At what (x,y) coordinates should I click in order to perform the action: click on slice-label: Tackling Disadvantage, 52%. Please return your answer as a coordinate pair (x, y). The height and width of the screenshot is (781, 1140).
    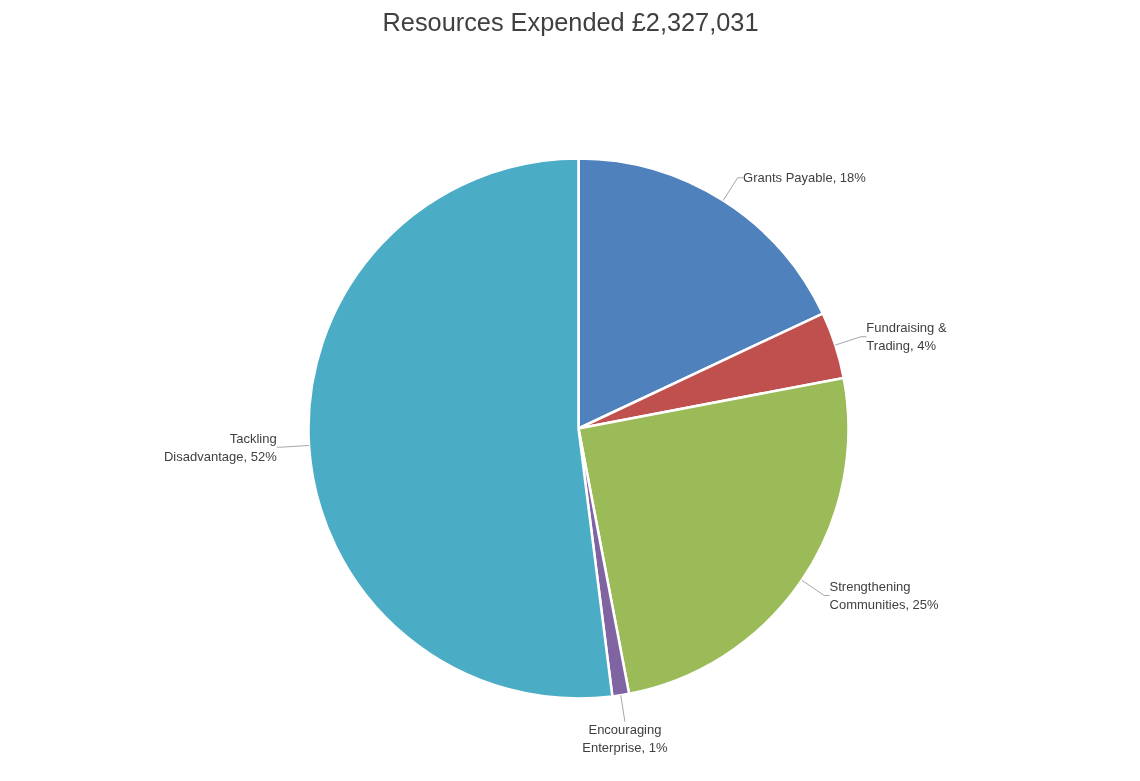
    Looking at the image, I should click on (220, 447).